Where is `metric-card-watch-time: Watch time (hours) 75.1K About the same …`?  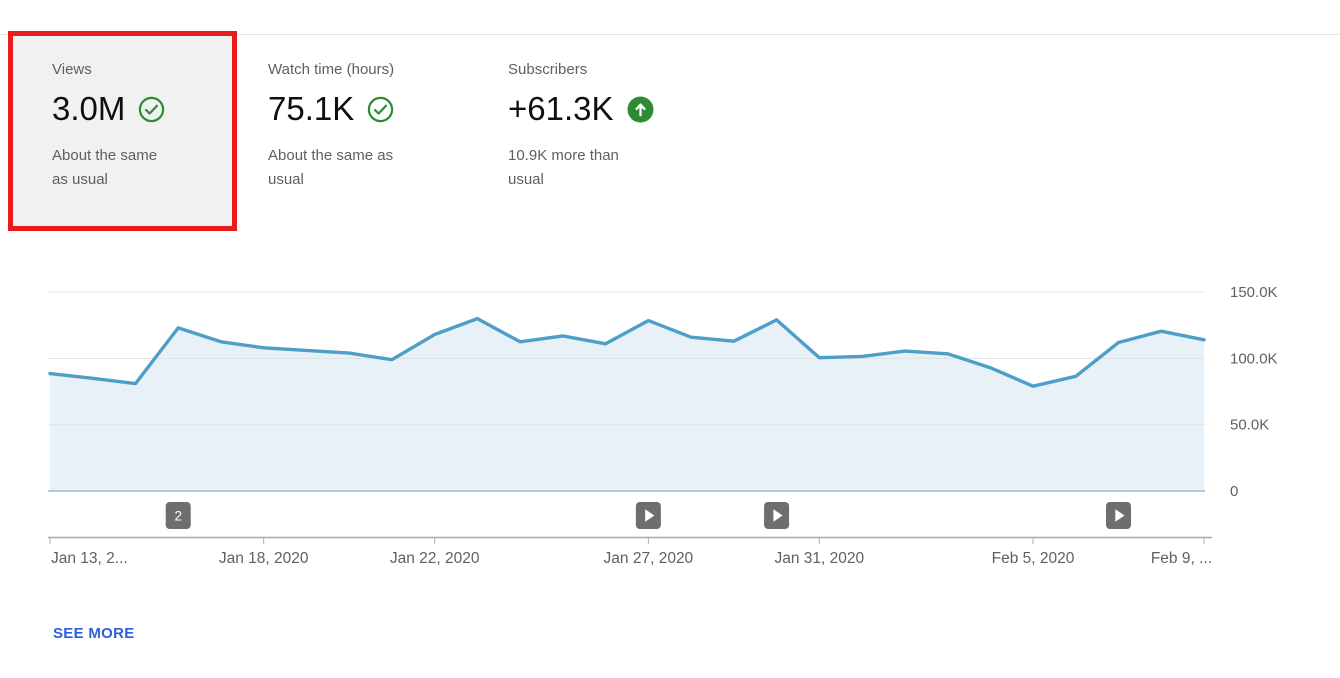
metric-card-watch-time: Watch time (hours) 75.1K About the same … is located at coordinates (331, 126).